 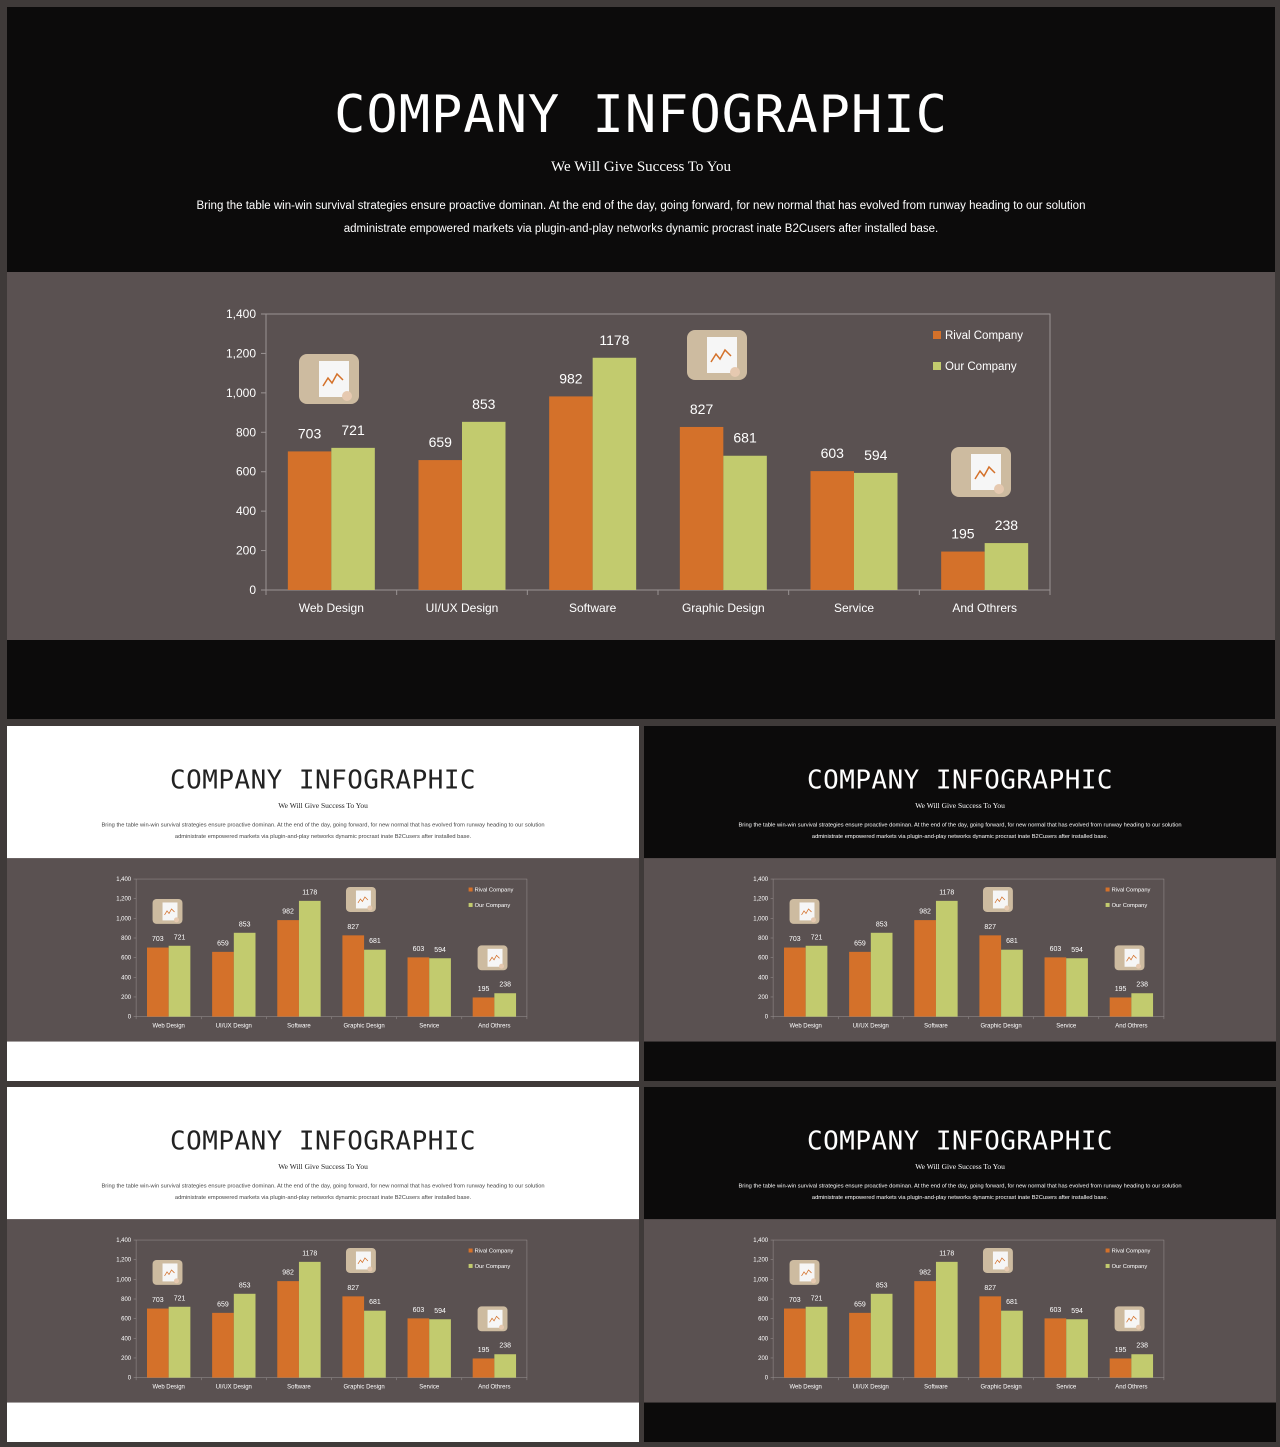 What do you see at coordinates (126, 1320) in the screenshot?
I see `y-tick-label: 600` at bounding box center [126, 1320].